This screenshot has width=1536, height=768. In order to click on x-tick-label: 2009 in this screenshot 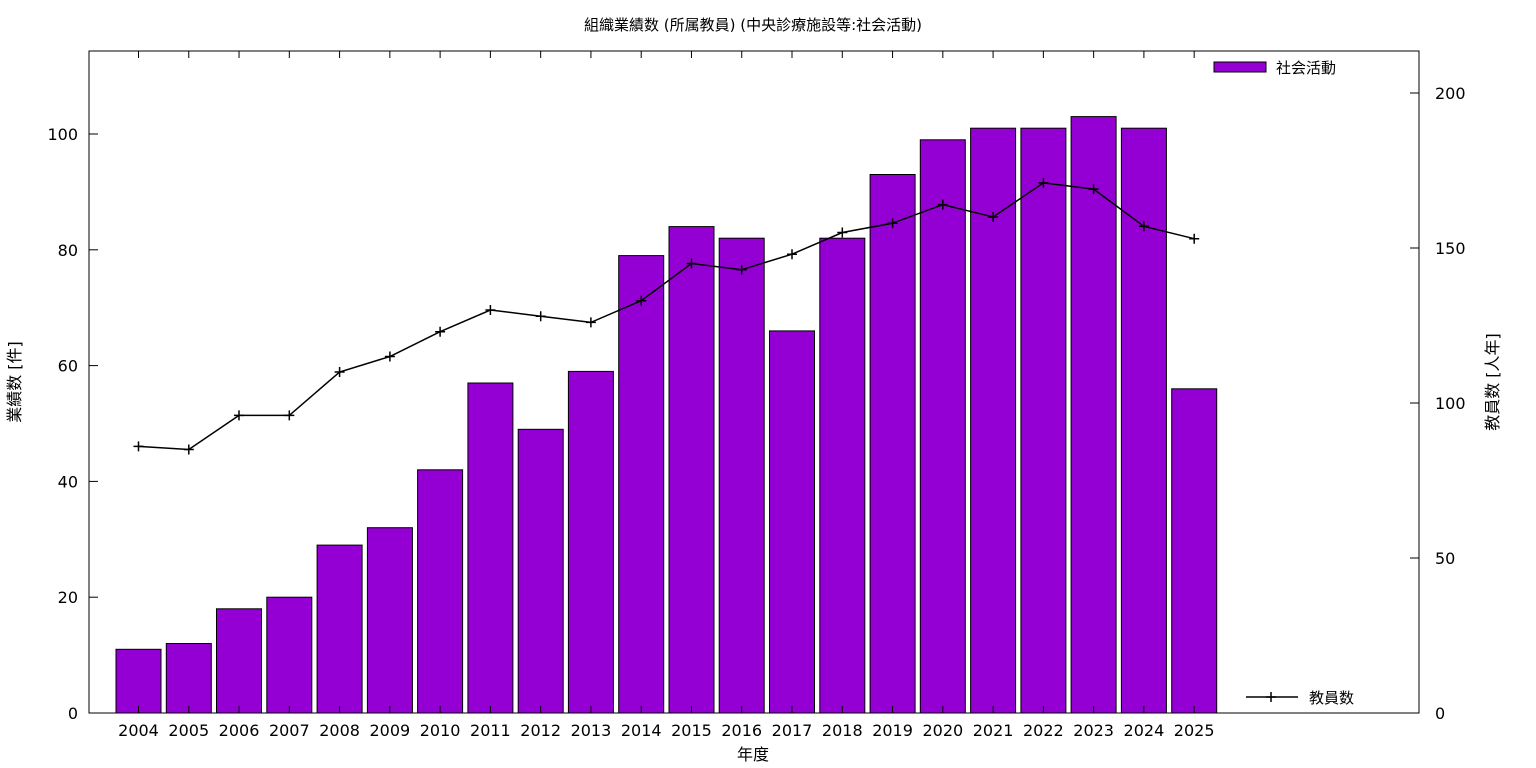, I will do `click(389, 730)`.